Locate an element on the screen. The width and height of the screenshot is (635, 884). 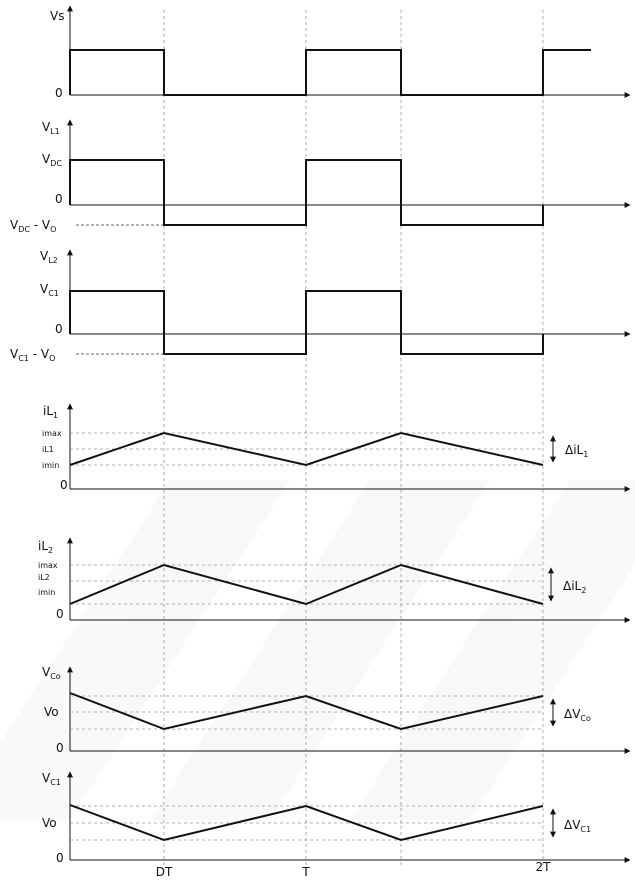
vl2-high-label: VC1 is located at coordinates (49, 290).